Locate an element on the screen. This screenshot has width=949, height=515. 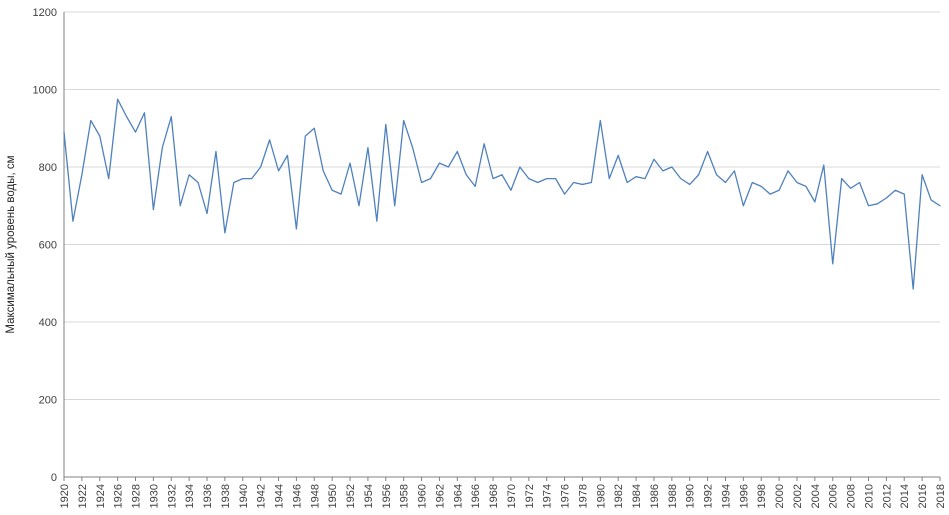
x-tick-label: 1950 is located at coordinates (333, 496).